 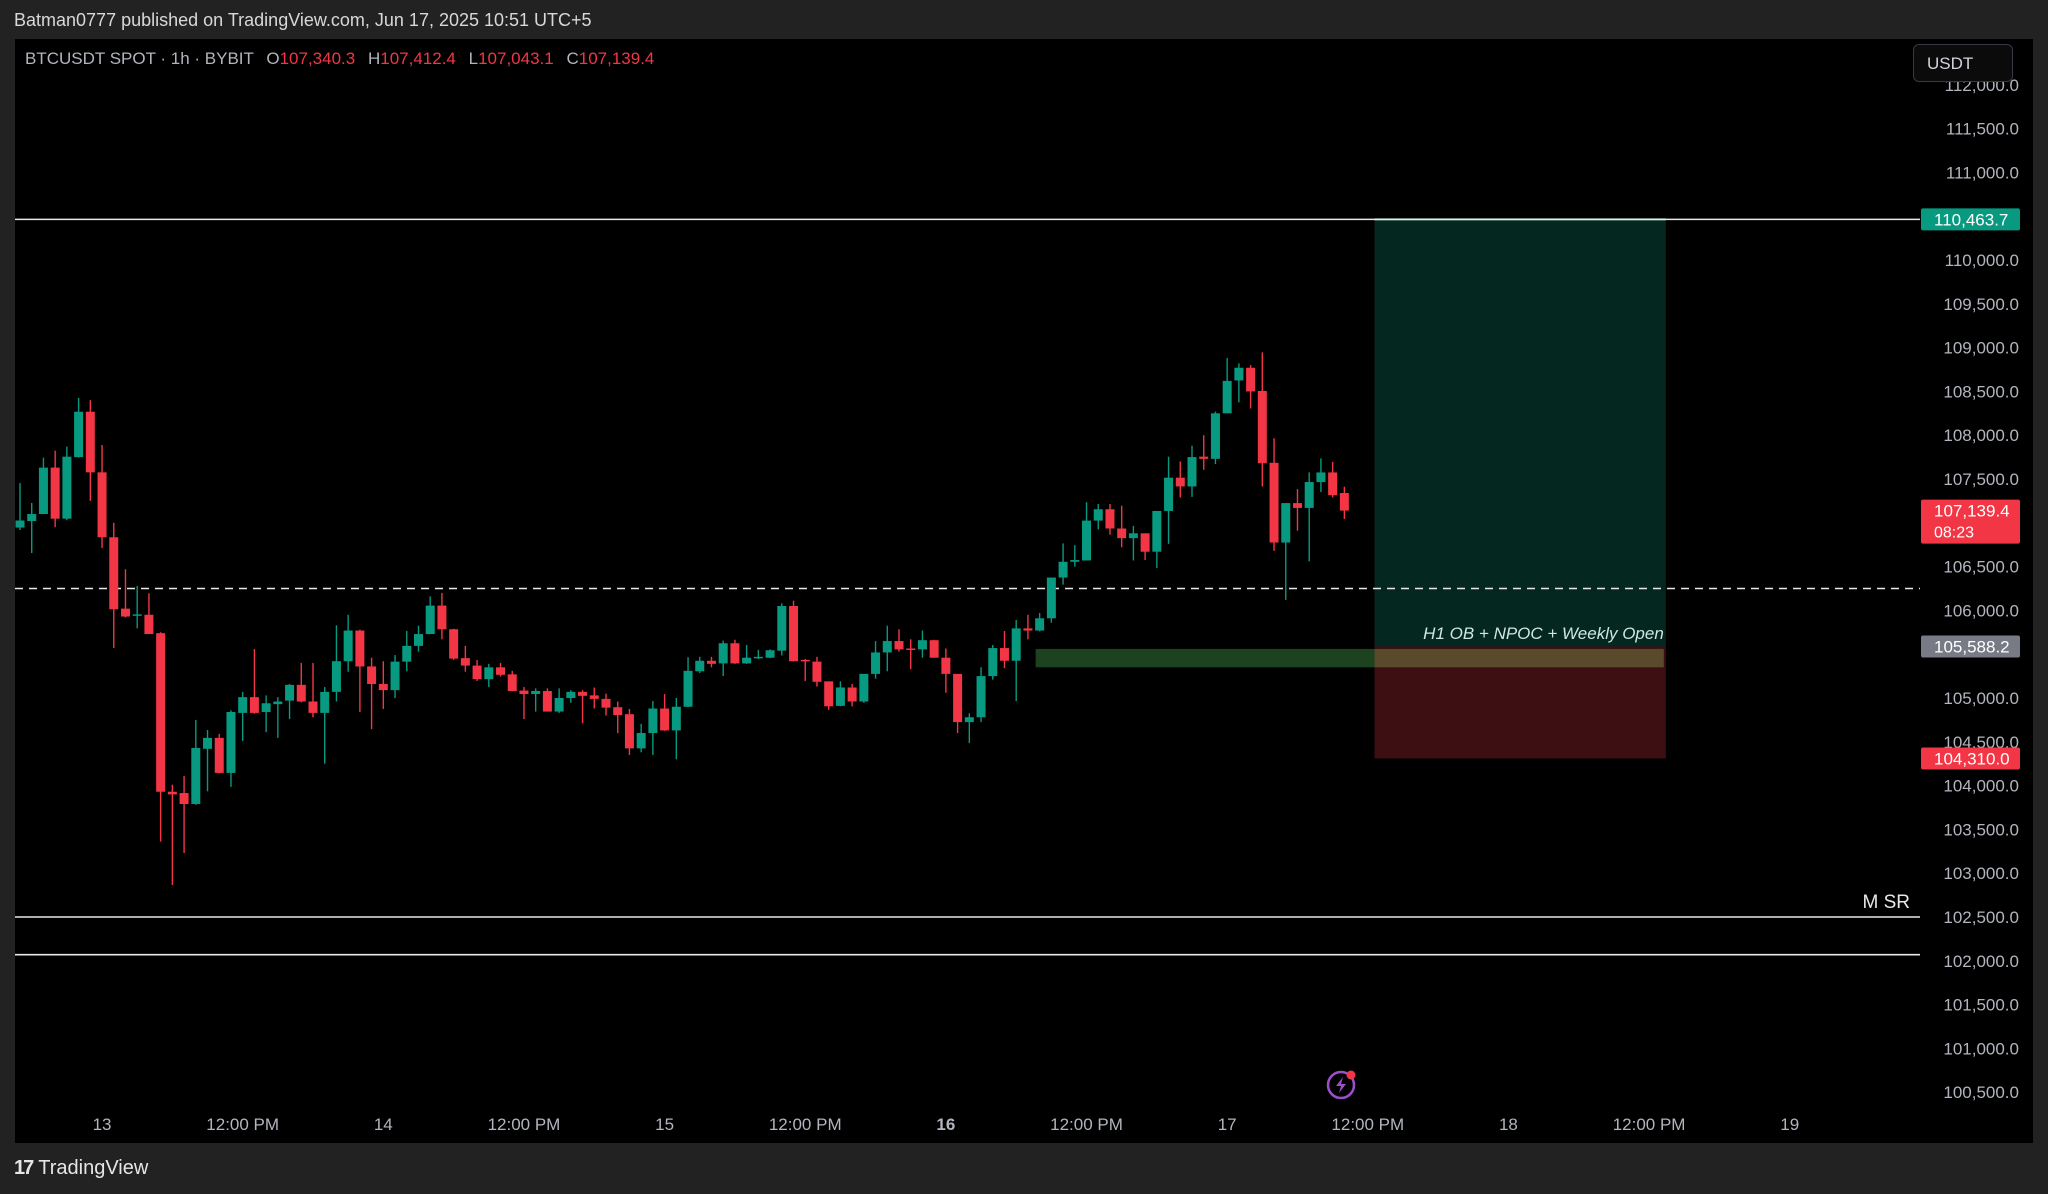 I want to click on tradingview-logo: 17 TradingView, so click(x=81, y=1168).